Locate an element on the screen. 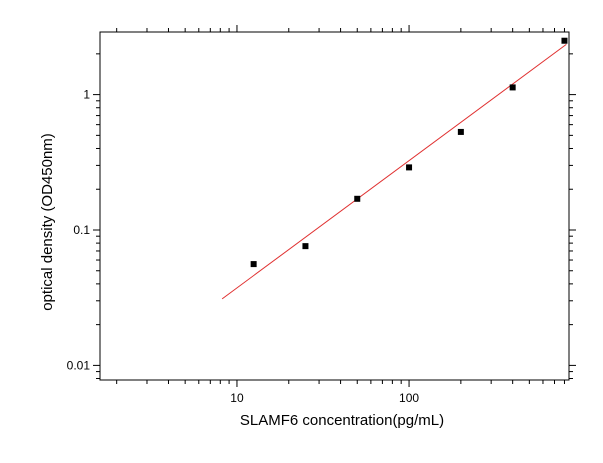  x-axis-label: SLAMF6 concentration(pg/mL) is located at coordinates (342, 420).